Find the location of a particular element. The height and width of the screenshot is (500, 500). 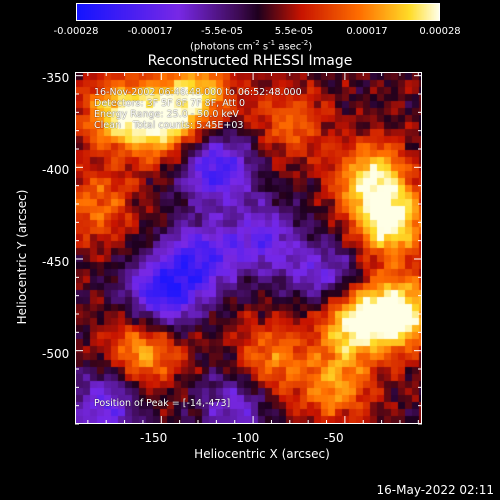

y-tick-label: -400 is located at coordinates (56, 170).